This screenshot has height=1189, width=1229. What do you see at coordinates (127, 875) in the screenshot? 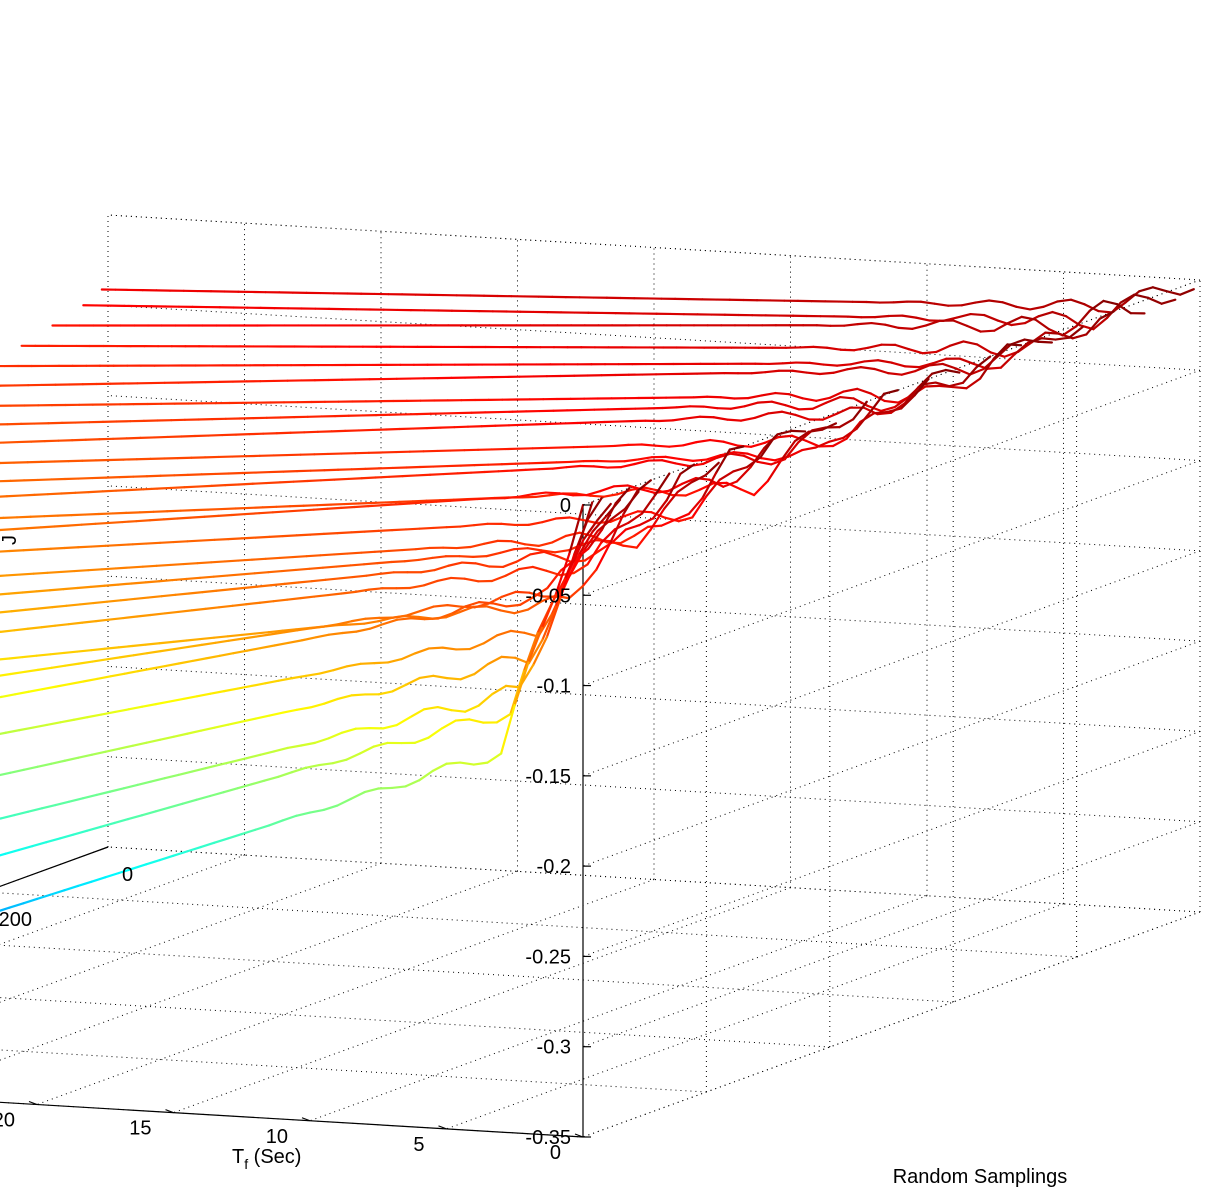
I see `x-tick-label: 0` at bounding box center [127, 875].